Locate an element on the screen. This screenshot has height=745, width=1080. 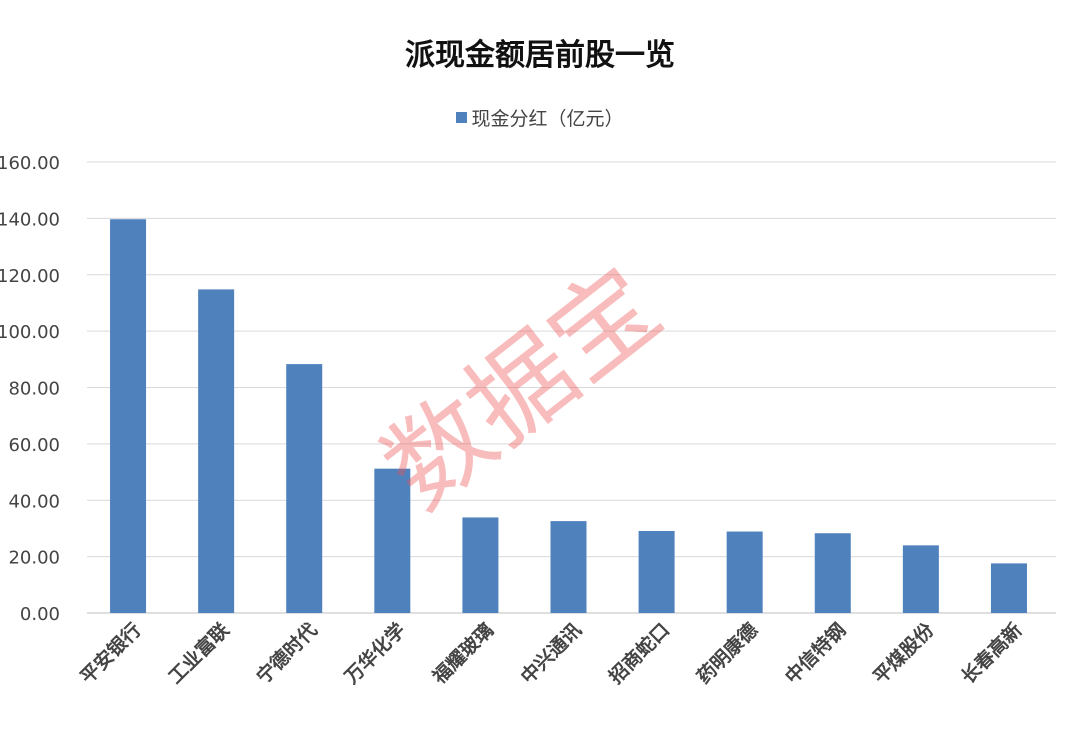
x-tick-label: 工业富联 is located at coordinates (199, 653).